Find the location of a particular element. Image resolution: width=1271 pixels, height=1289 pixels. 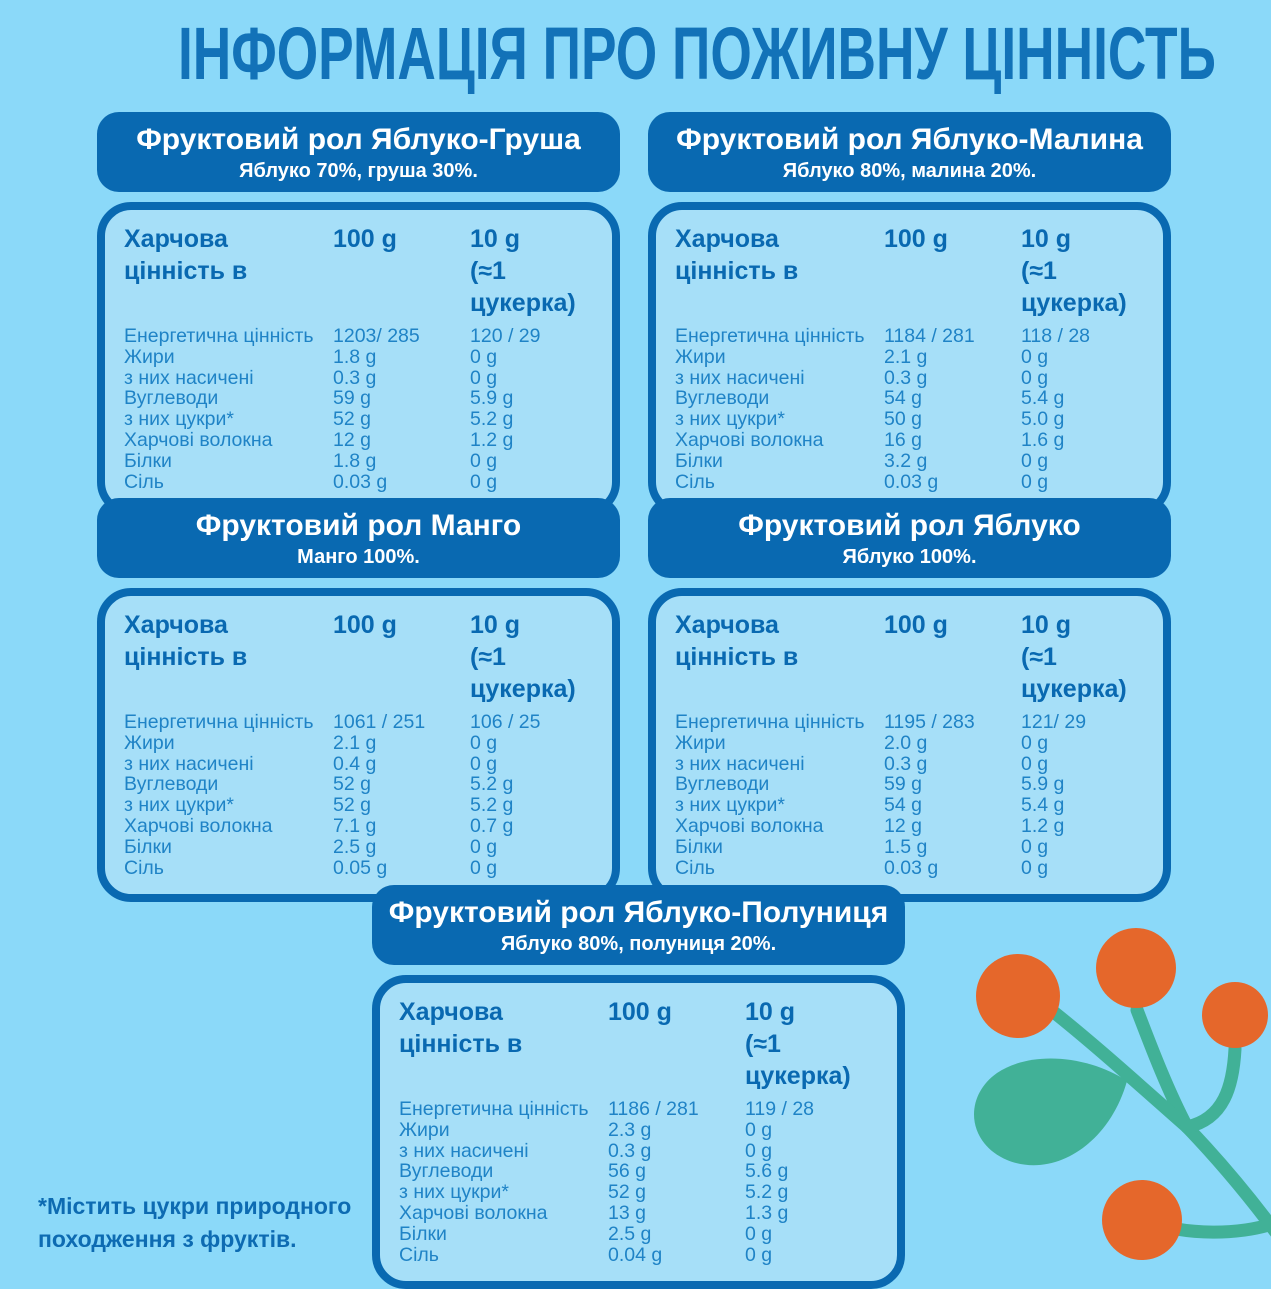

nutrition-row: Вуглеводи 52 g 5.2 g is located at coordinates (364, 784).